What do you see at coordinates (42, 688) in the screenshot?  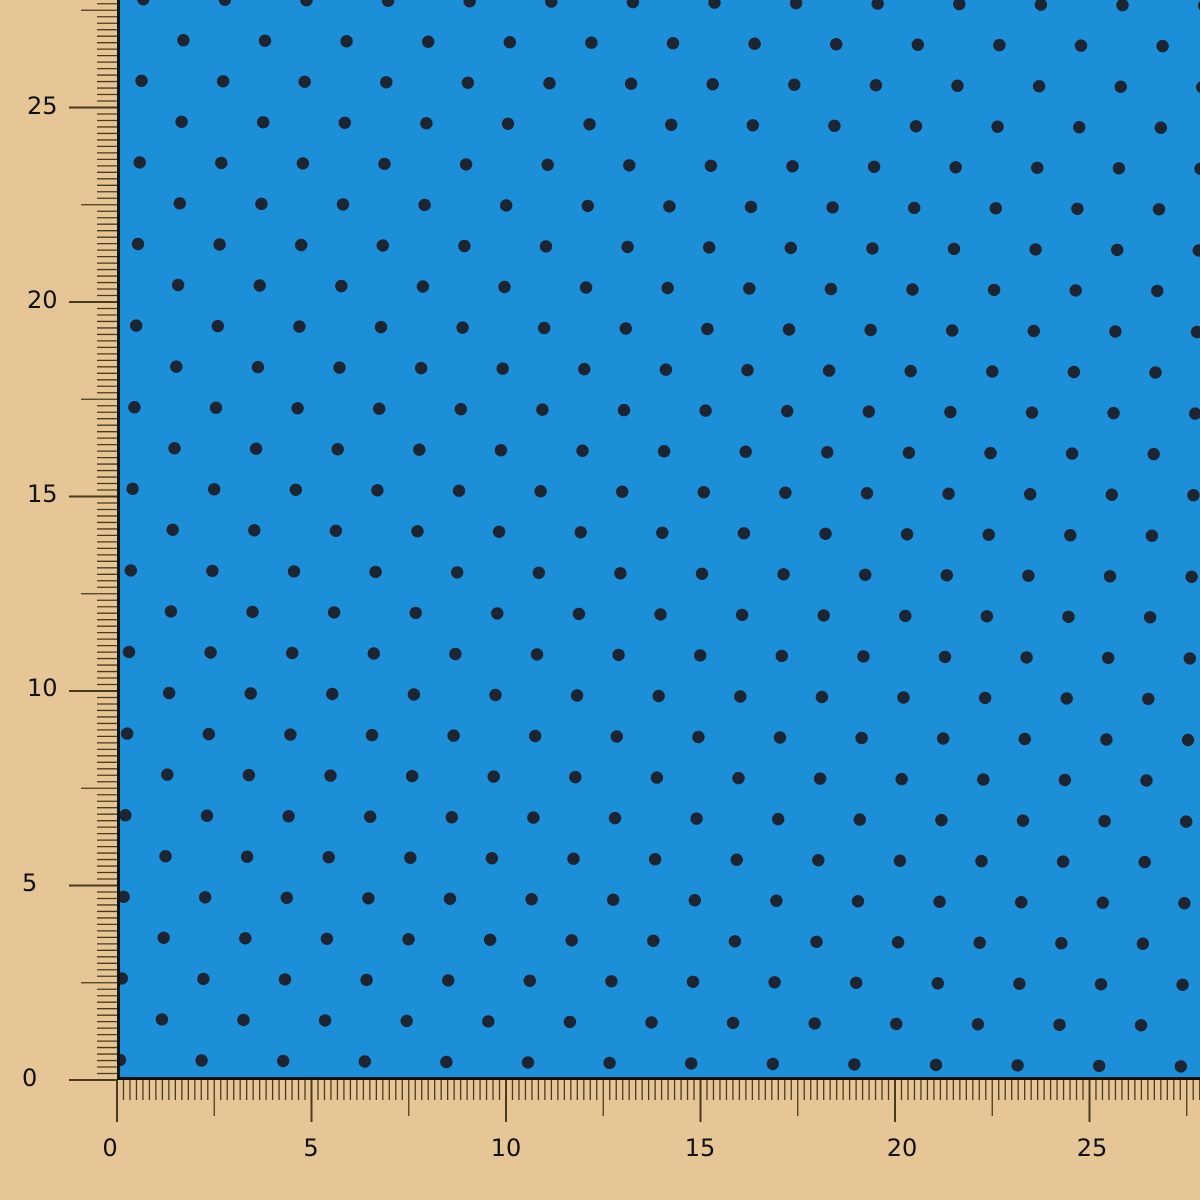 I see `ruler-label: 10` at bounding box center [42, 688].